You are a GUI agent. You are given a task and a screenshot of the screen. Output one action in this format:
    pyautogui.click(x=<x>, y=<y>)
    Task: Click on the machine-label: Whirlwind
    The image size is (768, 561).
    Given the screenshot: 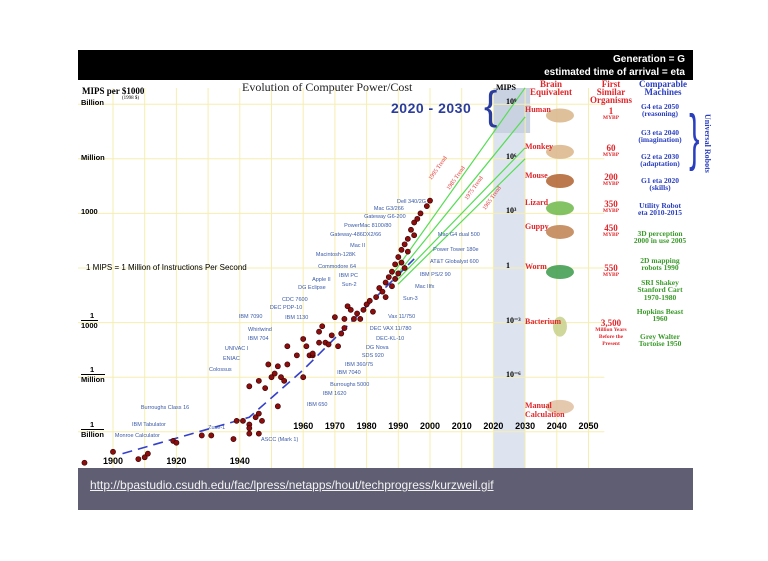 What is the action you would take?
    pyautogui.click(x=260, y=329)
    